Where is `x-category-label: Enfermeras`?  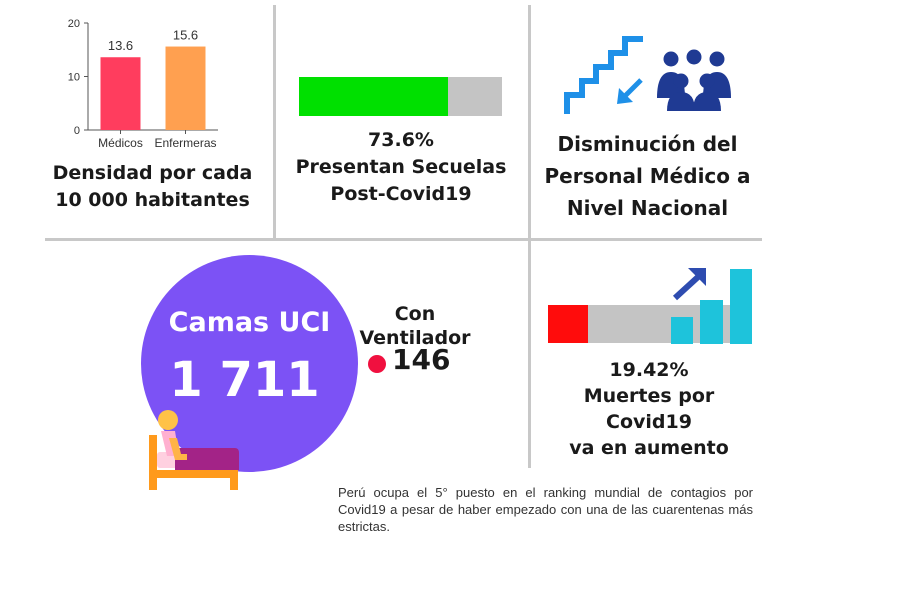 x-category-label: Enfermeras is located at coordinates (185, 143).